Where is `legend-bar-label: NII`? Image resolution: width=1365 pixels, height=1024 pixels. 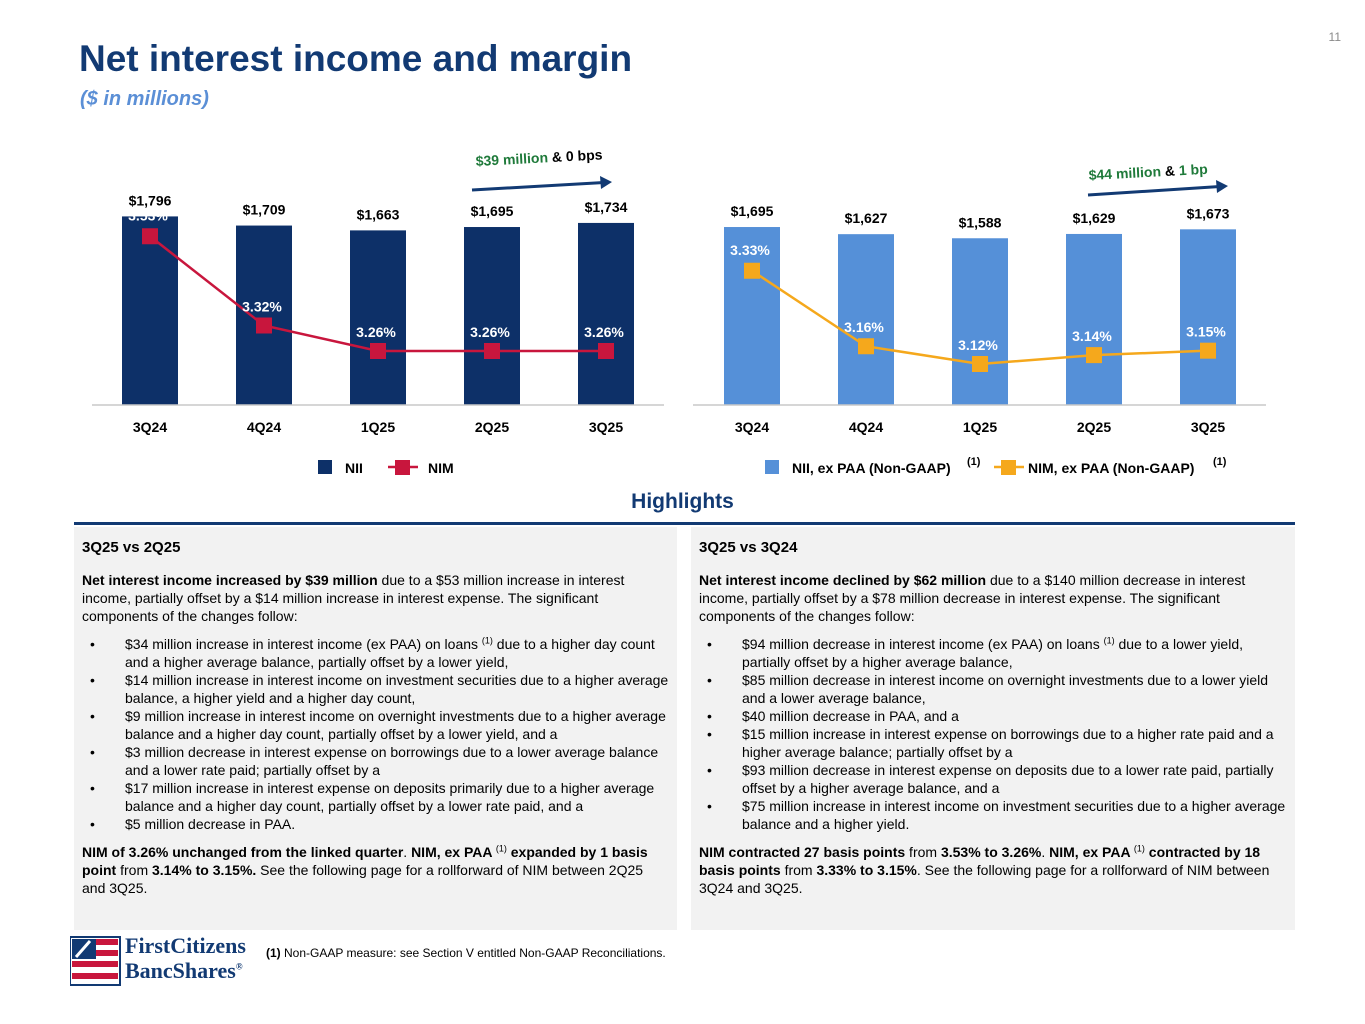 legend-bar-label: NII is located at coordinates (354, 468).